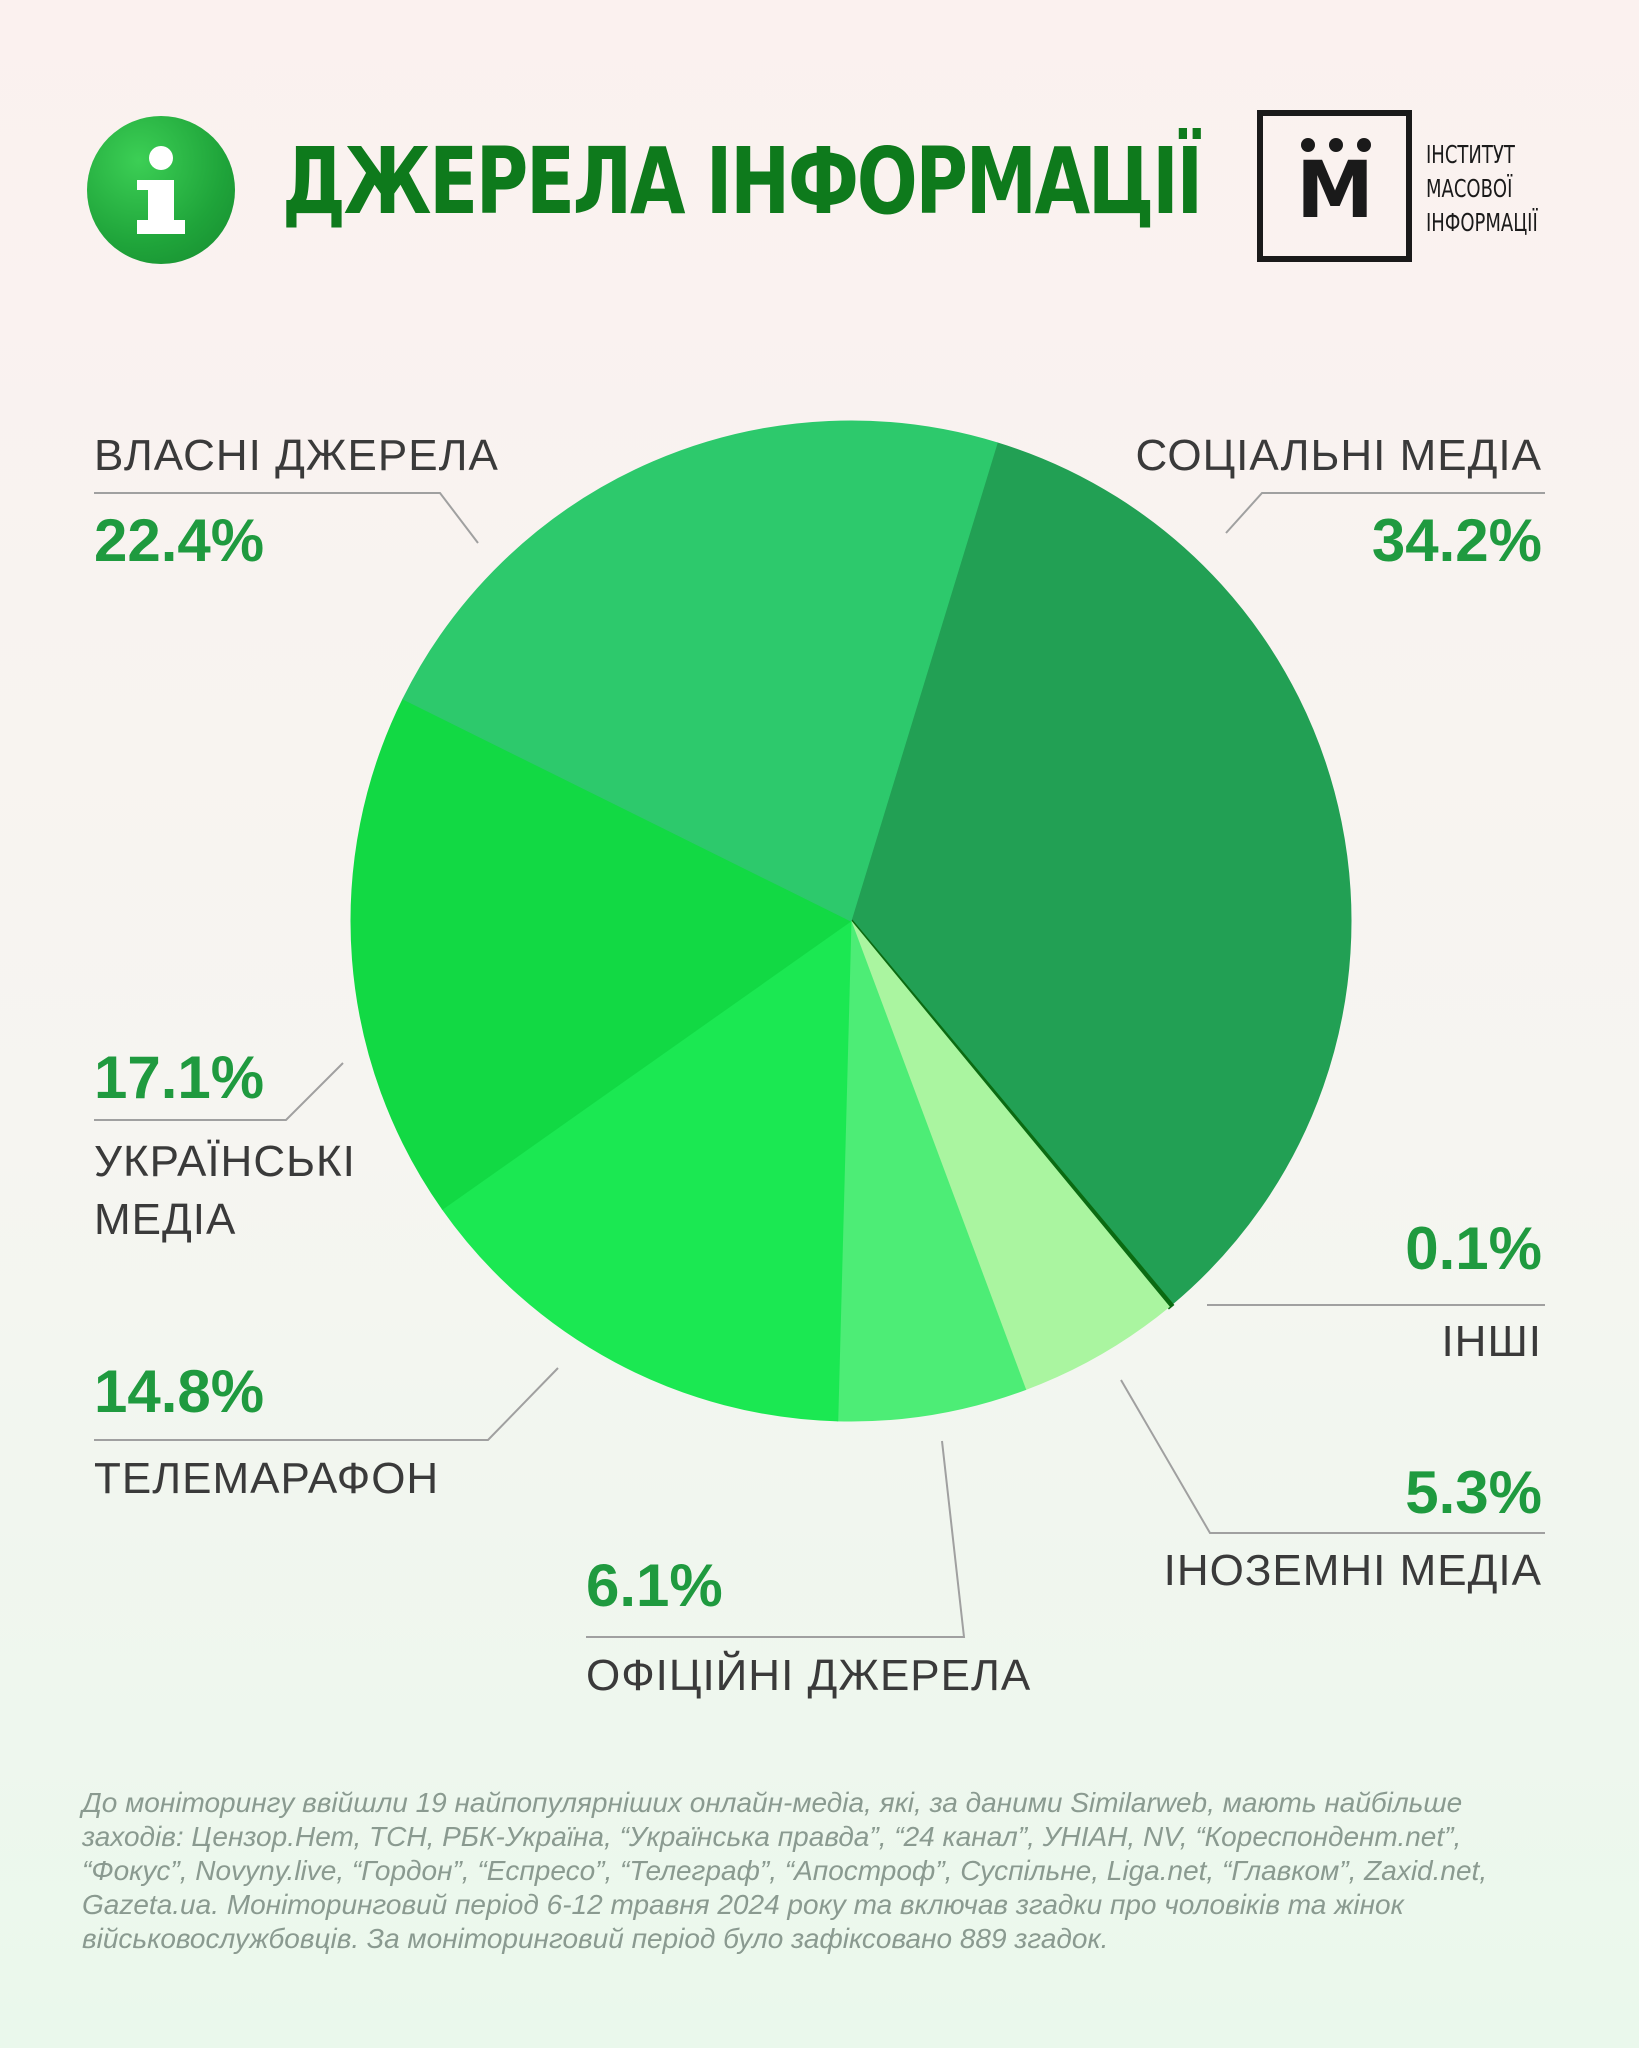  What do you see at coordinates (809, 1675) in the screenshot?
I see `label-official-name: ОФІЦІЙНІ ДЖЕРЕЛА` at bounding box center [809, 1675].